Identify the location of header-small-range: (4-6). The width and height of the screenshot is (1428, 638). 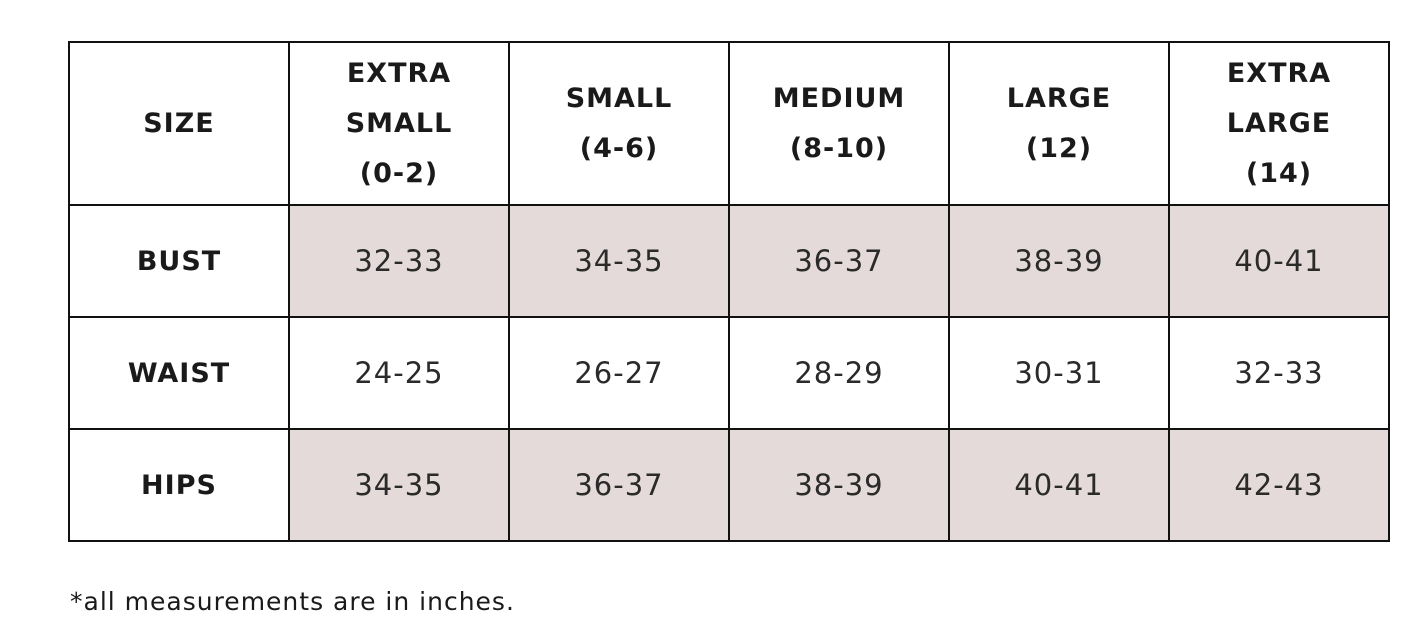
(619, 148).